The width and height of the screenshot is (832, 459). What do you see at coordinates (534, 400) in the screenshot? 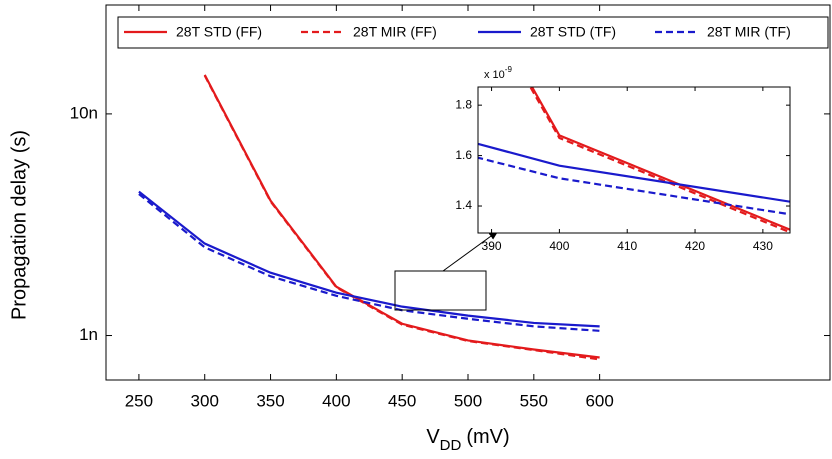
I see `x-tick-label: 550` at bounding box center [534, 400].